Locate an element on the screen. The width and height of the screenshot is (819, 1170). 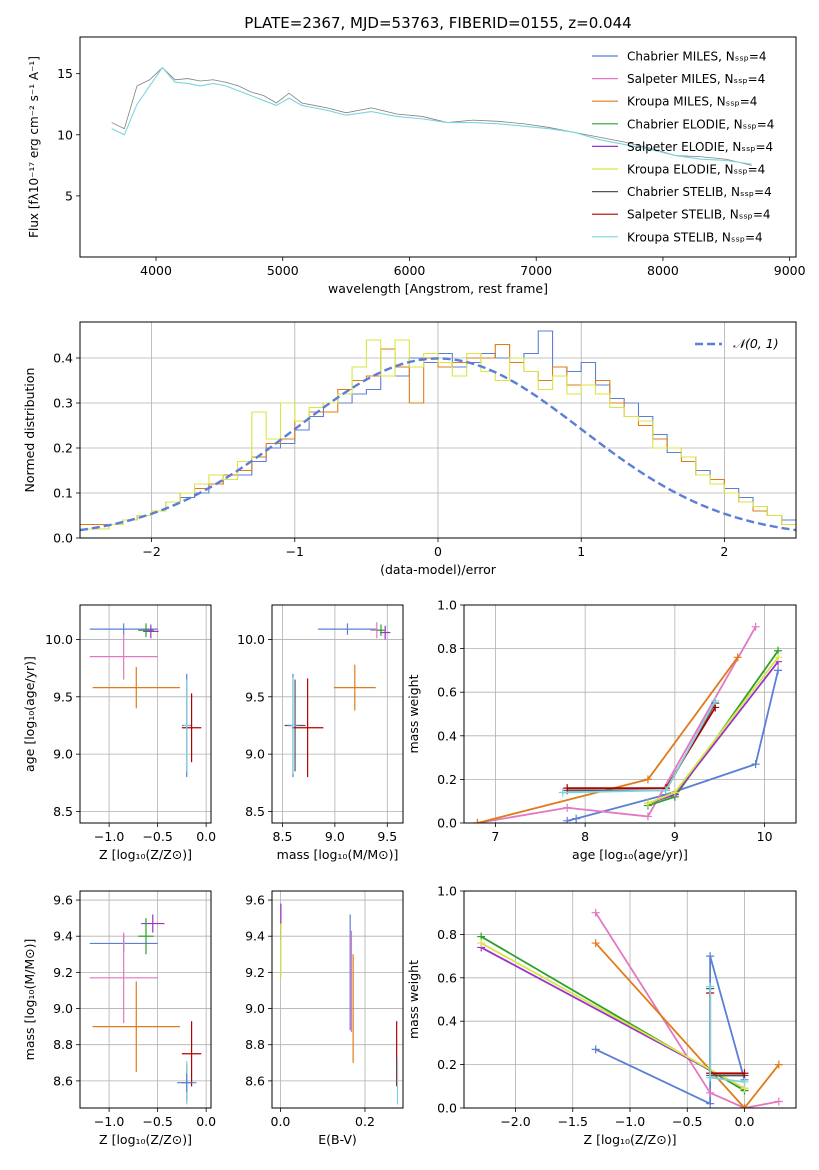
y-tick-label: 5 is located at coordinates (69, 195).